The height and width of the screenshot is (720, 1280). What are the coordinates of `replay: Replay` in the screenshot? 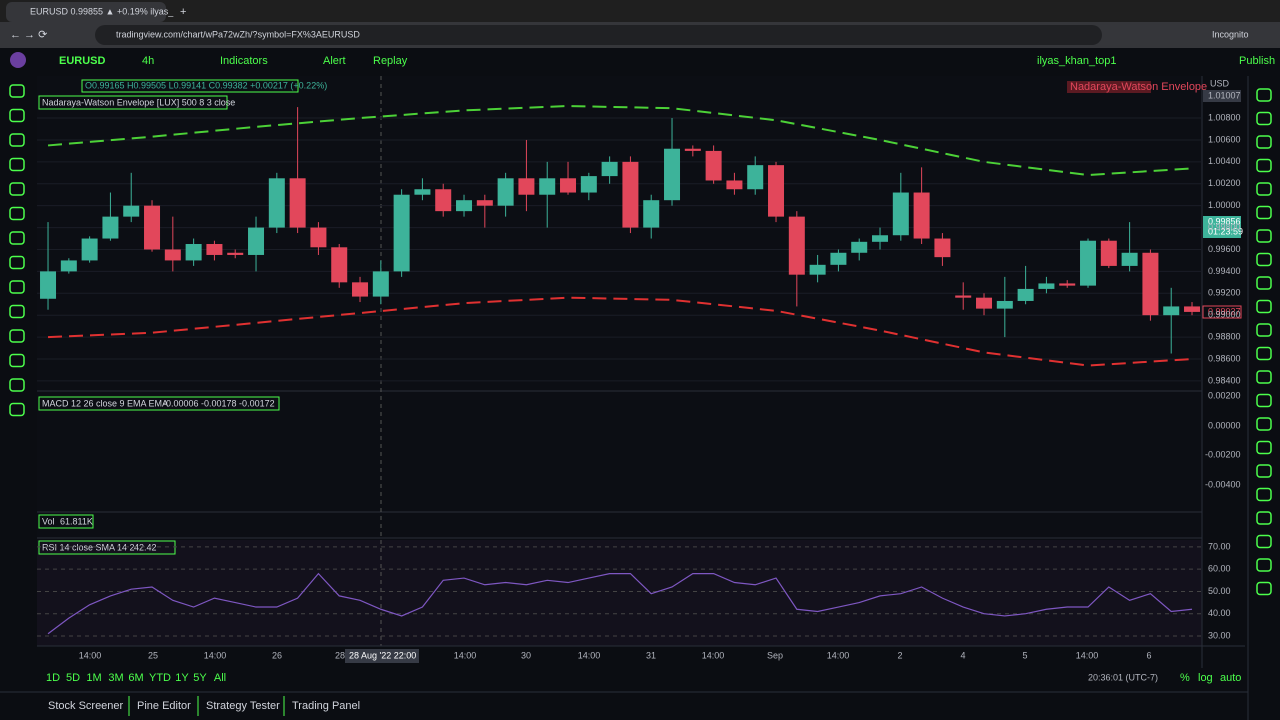 It's located at (390, 61).